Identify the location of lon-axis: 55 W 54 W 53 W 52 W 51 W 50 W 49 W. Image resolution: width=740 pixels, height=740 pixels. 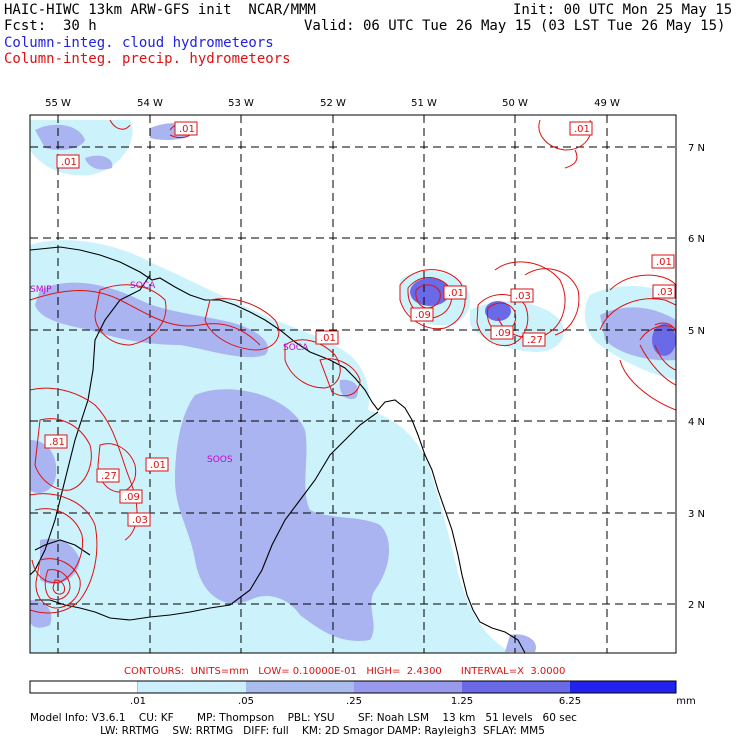
(332, 103).